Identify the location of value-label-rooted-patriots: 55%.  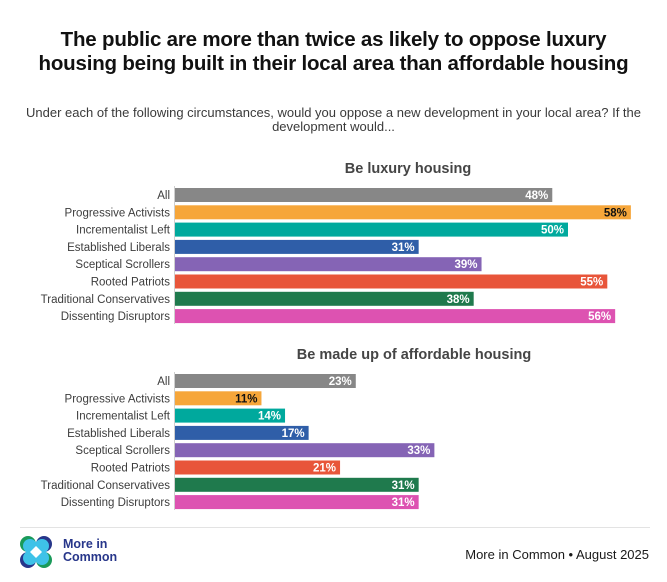
(591, 283).